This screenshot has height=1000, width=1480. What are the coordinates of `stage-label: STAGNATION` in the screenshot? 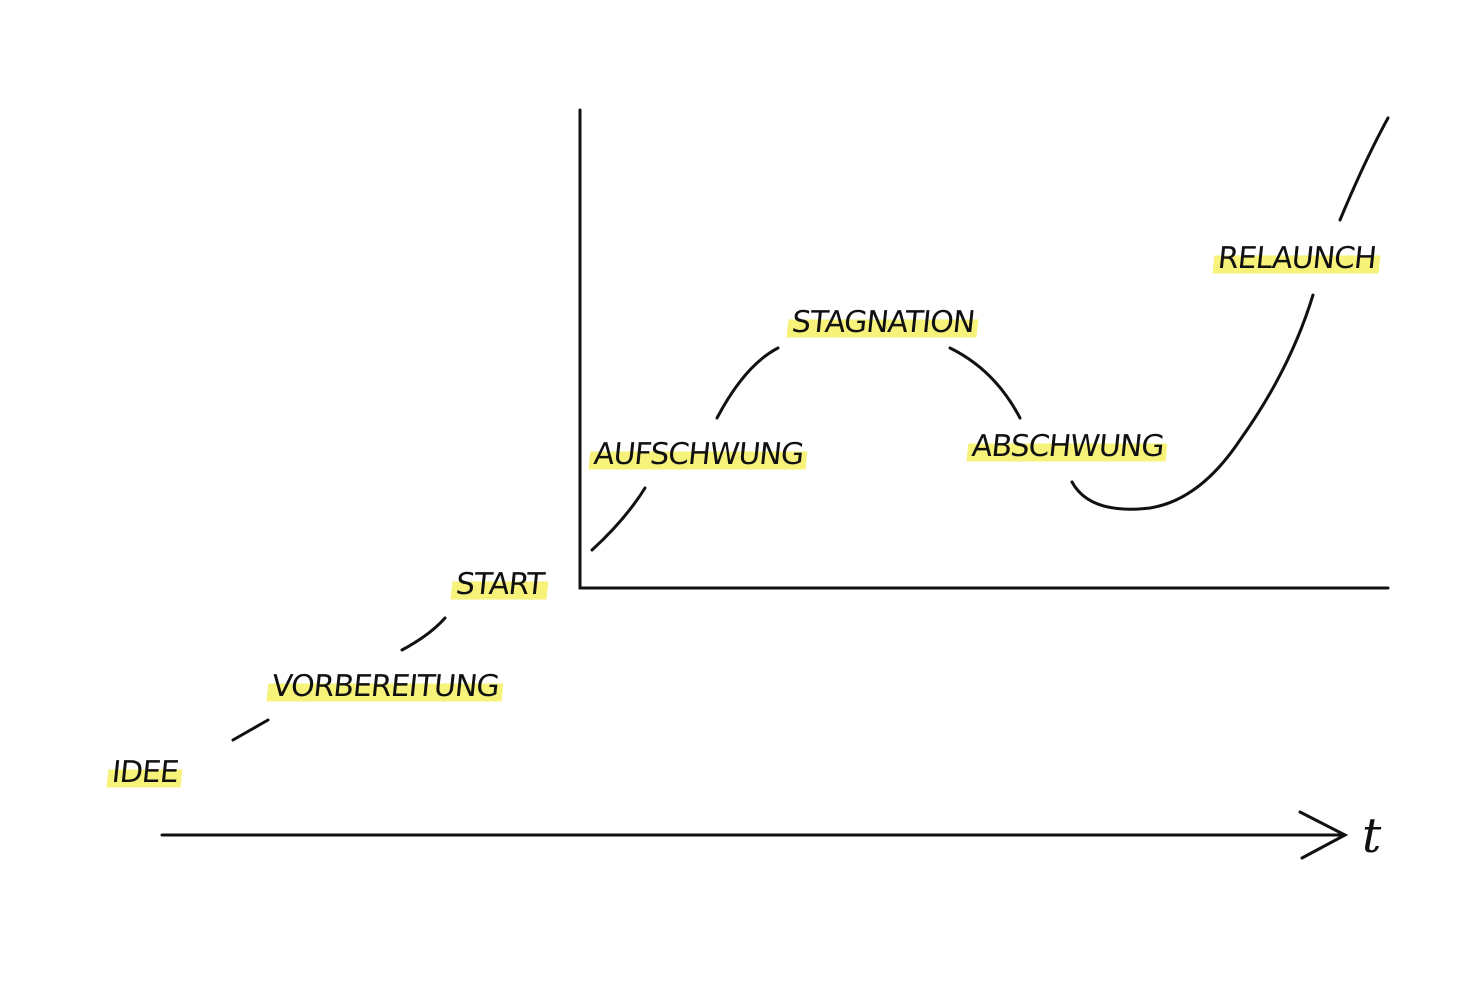 It's located at (883, 322).